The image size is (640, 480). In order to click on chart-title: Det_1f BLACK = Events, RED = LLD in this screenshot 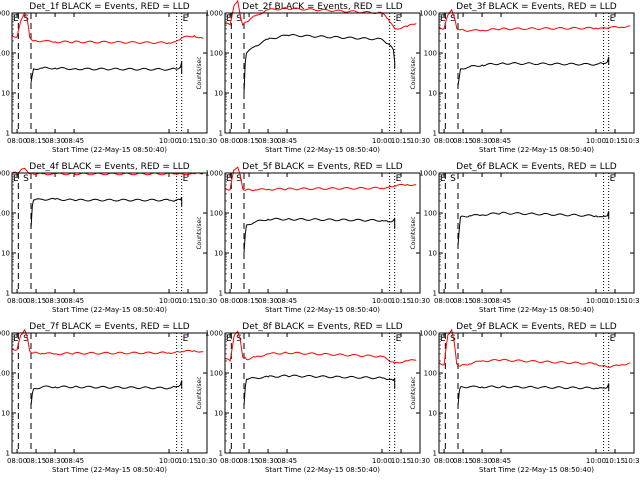, I will do `click(109, 7)`.